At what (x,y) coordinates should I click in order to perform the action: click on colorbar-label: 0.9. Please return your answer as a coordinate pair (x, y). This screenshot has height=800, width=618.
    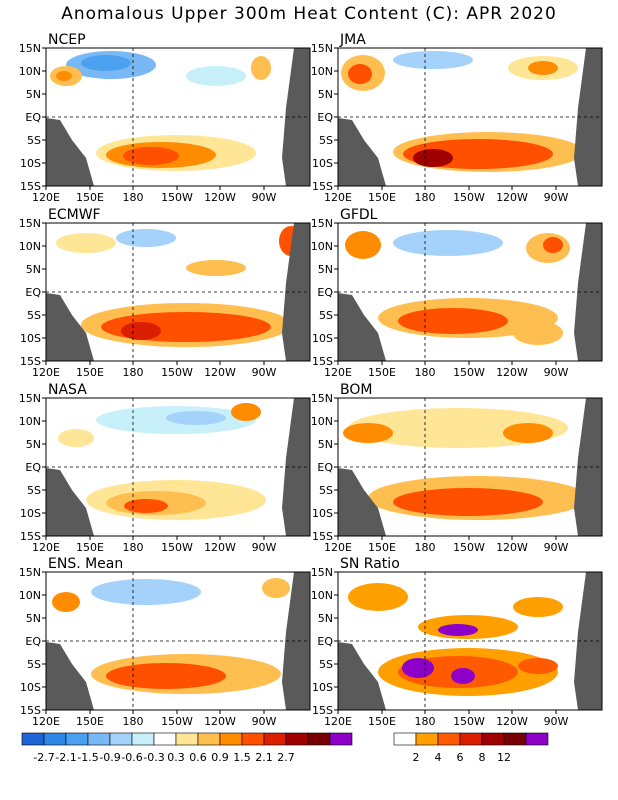
    Looking at the image, I should click on (220, 757).